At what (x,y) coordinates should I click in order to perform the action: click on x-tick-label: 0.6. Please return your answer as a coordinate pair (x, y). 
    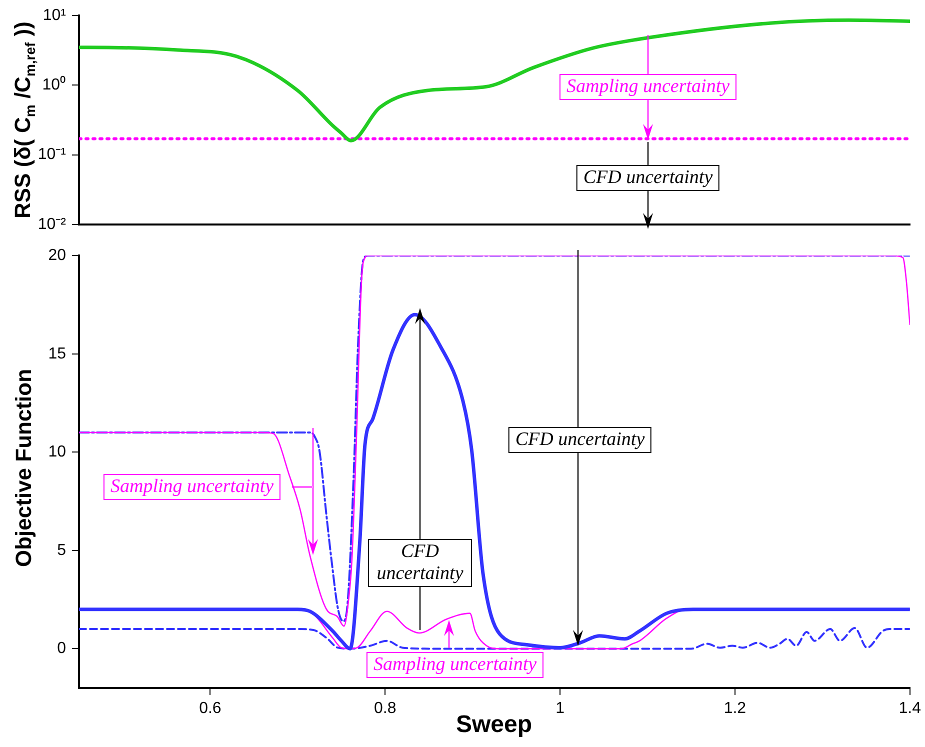
    Looking at the image, I should click on (210, 709).